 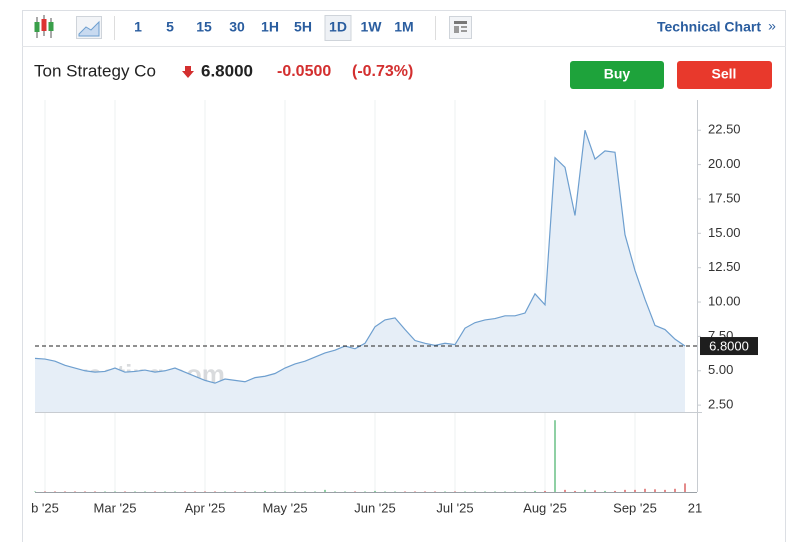 What do you see at coordinates (204, 27) in the screenshot?
I see `interval-button: 15` at bounding box center [204, 27].